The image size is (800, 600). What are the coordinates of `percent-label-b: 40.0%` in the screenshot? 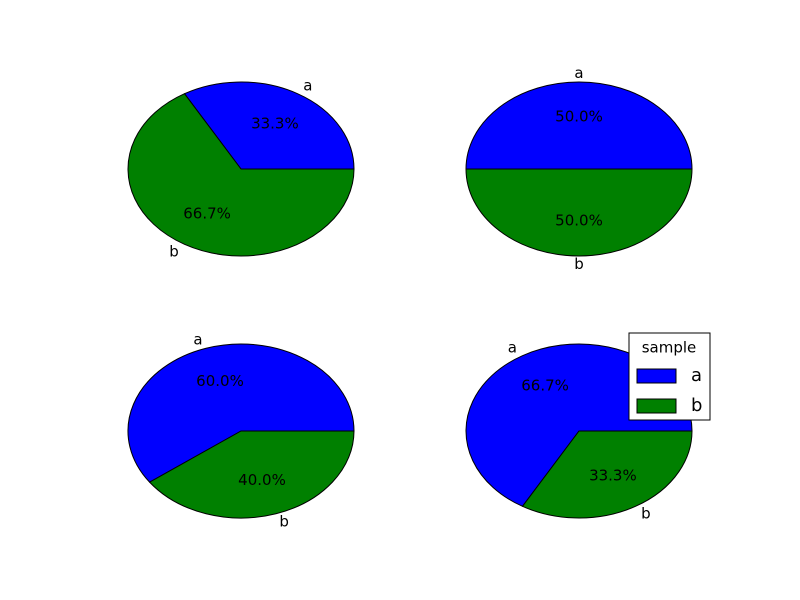 It's located at (262, 480).